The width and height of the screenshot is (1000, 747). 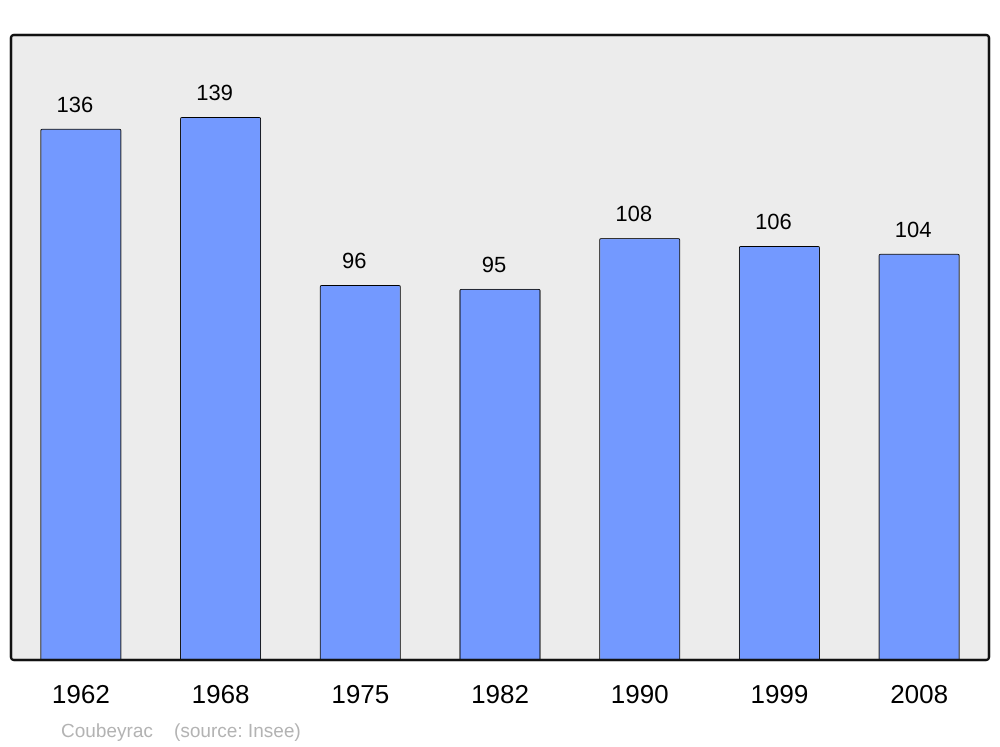 I want to click on x-tick-label: 2008, so click(x=919, y=693).